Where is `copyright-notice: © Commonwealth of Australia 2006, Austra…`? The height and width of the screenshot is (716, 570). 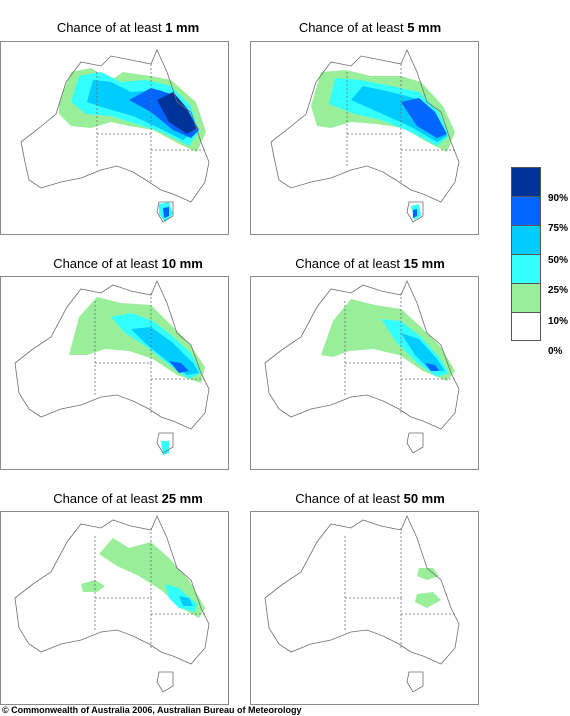
copyright-notice: © Commonwealth of Australia 2006, Austra… is located at coordinates (152, 710).